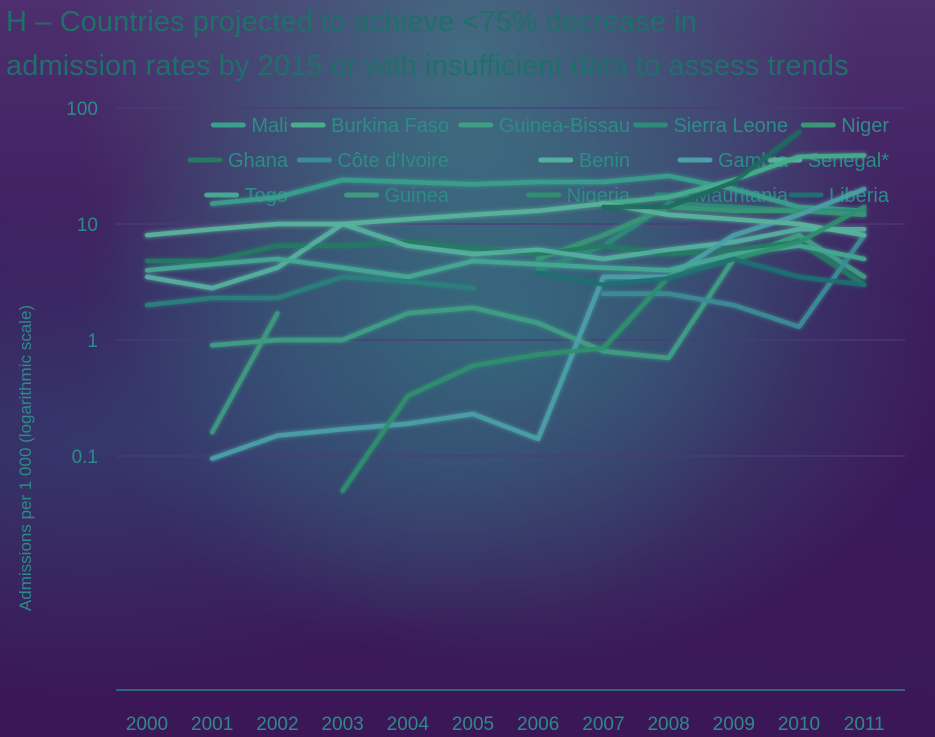 The width and height of the screenshot is (935, 737). What do you see at coordinates (730, 126) in the screenshot?
I see `legend-label-sierra-leone: Sierra Leone` at bounding box center [730, 126].